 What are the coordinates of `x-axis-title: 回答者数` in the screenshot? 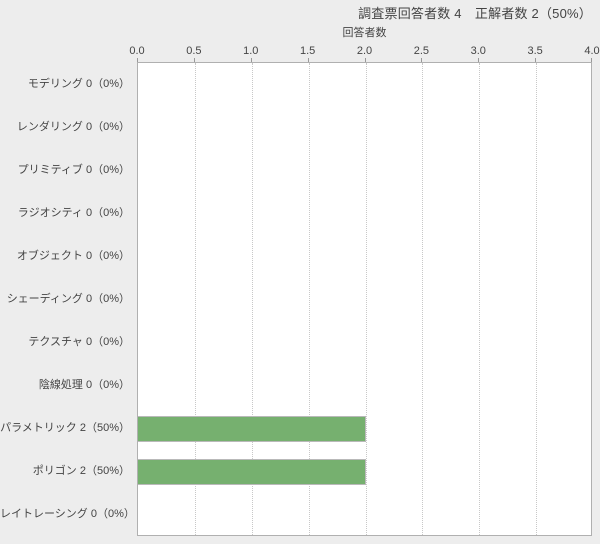 It's located at (364, 33).